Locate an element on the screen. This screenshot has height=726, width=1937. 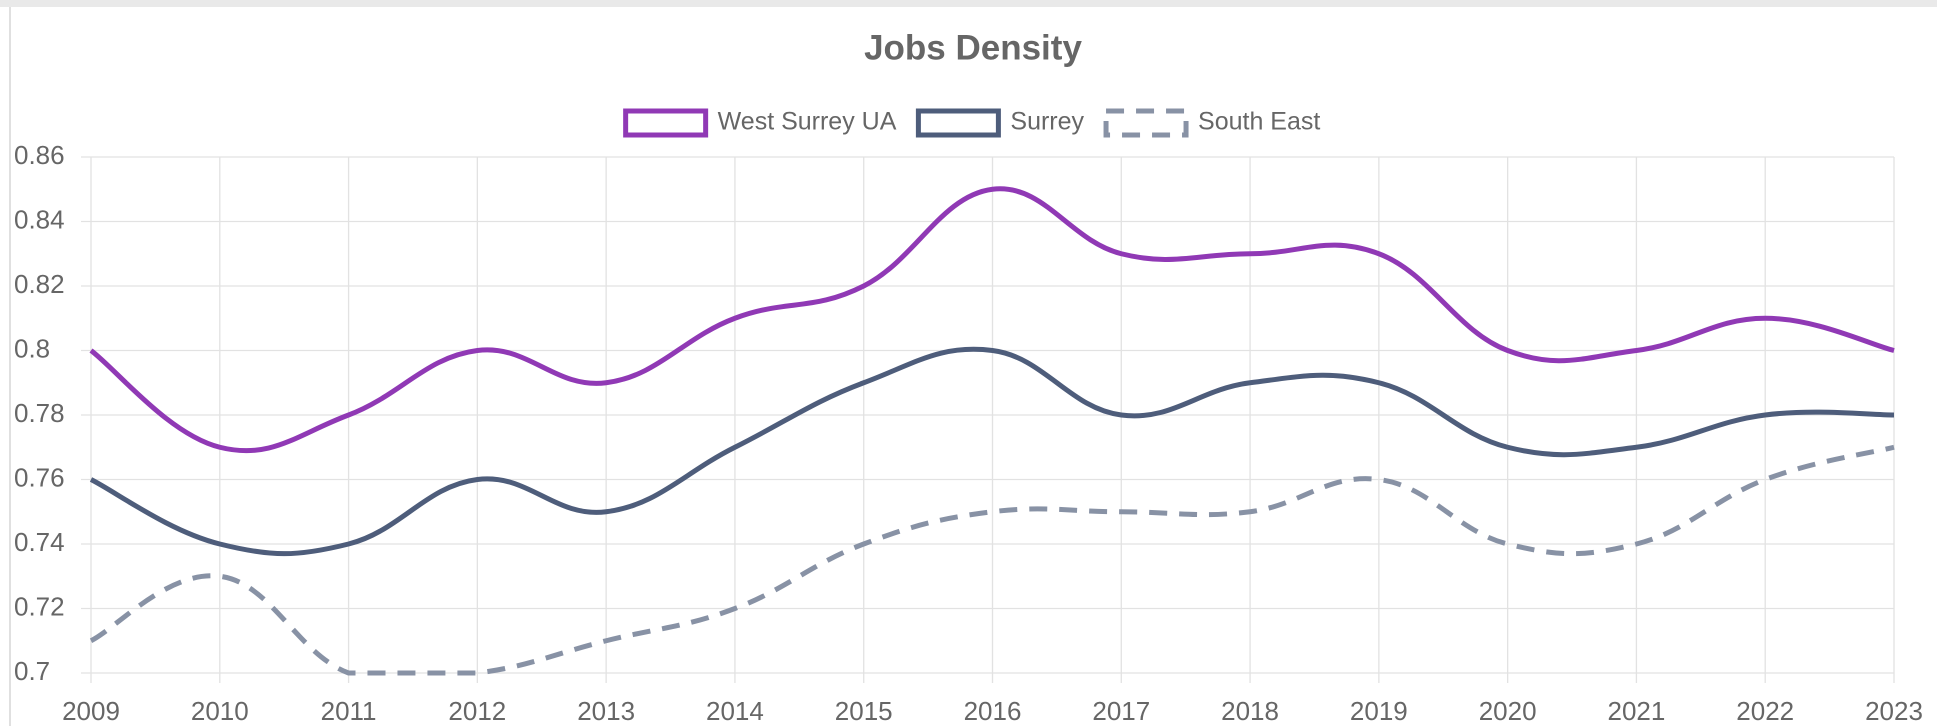
y-tick-label: 0.76 is located at coordinates (39, 477).